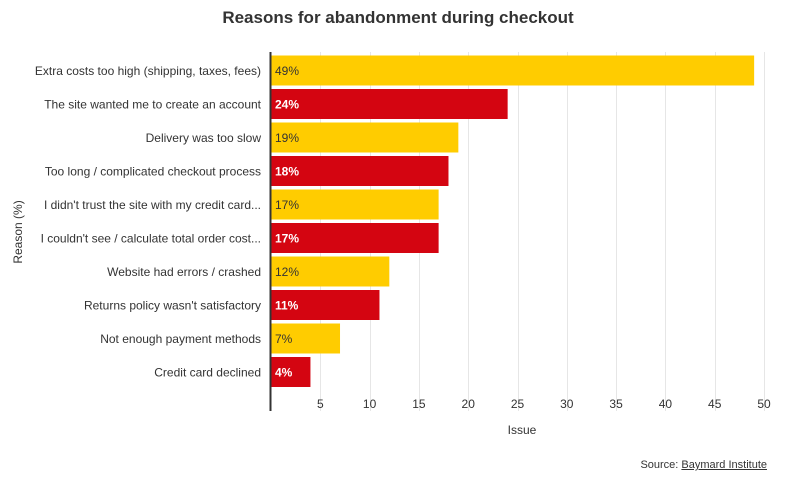 The width and height of the screenshot is (796, 486). Describe the element at coordinates (18, 231) in the screenshot. I see `y-axis-label: Reason (%)` at that location.